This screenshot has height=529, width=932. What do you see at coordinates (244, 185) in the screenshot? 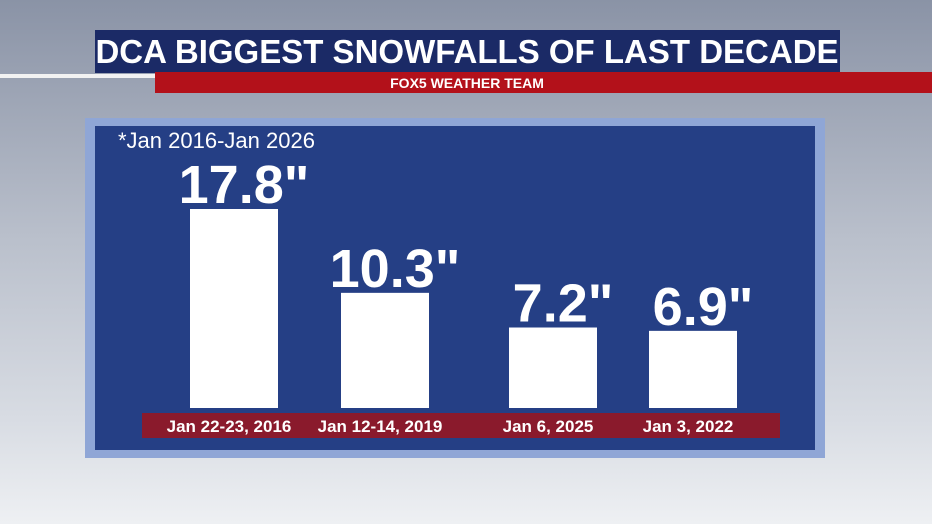
I see `value-label: 17.8"` at bounding box center [244, 185].